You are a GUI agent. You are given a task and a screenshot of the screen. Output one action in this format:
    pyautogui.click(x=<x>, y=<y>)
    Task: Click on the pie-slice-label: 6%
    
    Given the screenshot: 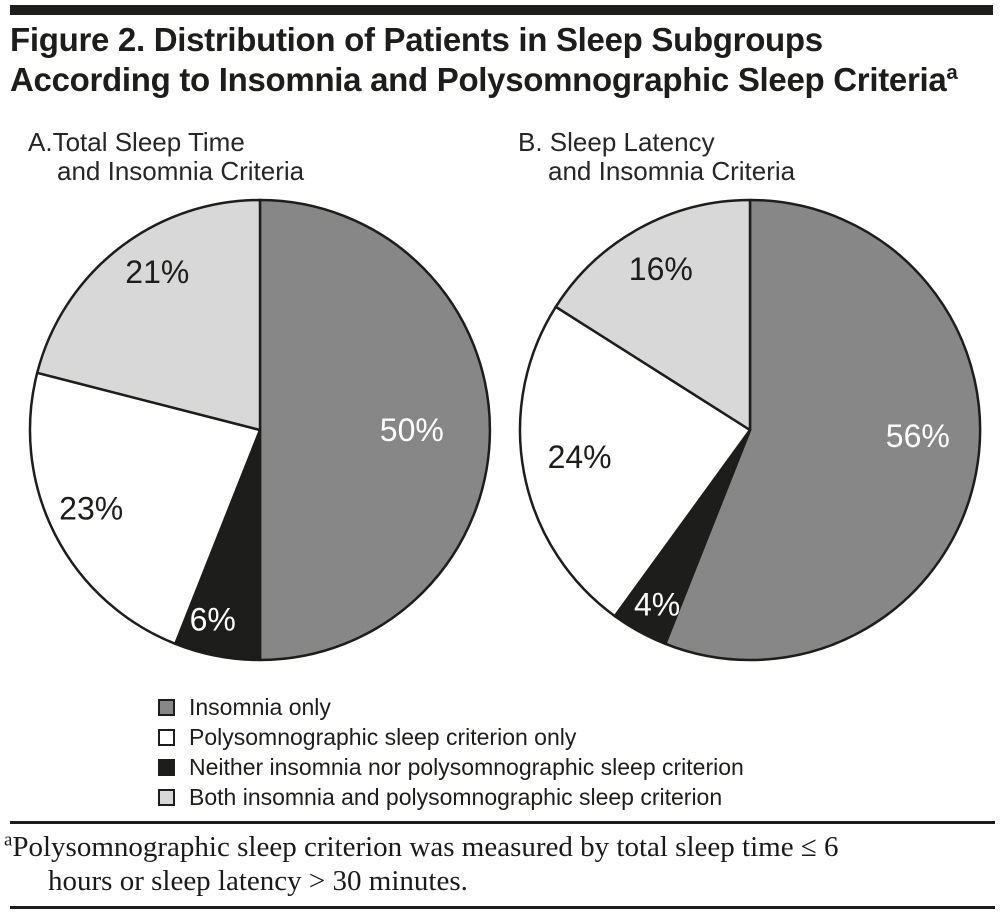 What is the action you would take?
    pyautogui.click(x=213, y=620)
    